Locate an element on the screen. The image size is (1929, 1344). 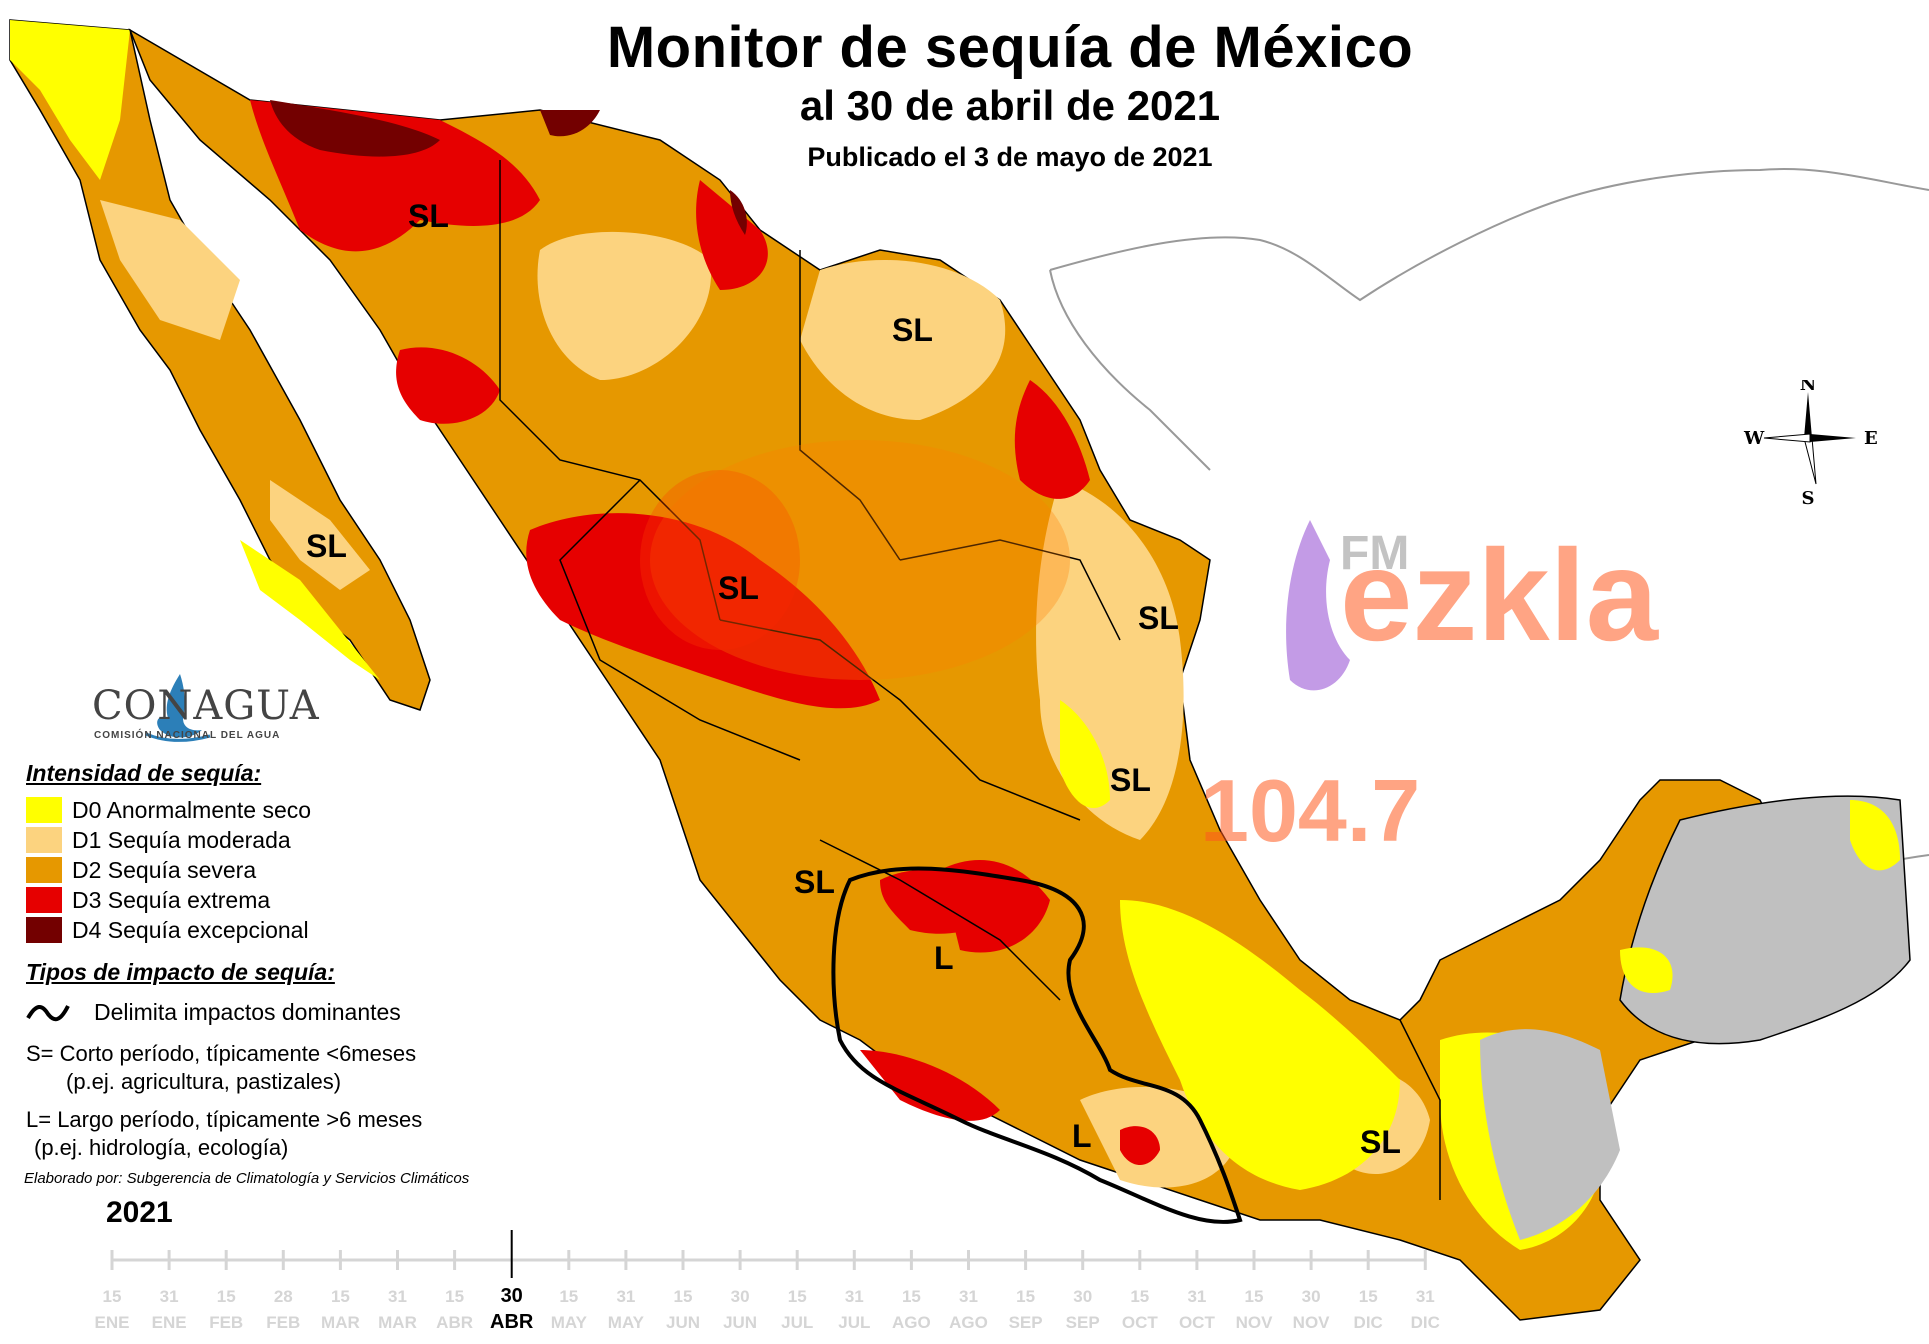
usa-coastline is located at coordinates (1489, 235).